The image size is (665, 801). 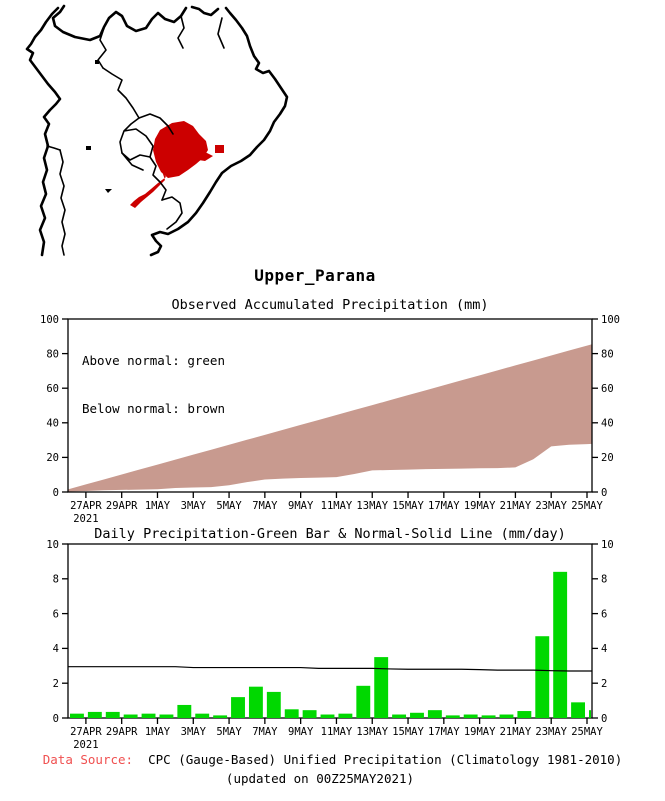 What do you see at coordinates (52, 354) in the screenshot?
I see `y-tick-label-left: 80` at bounding box center [52, 354].